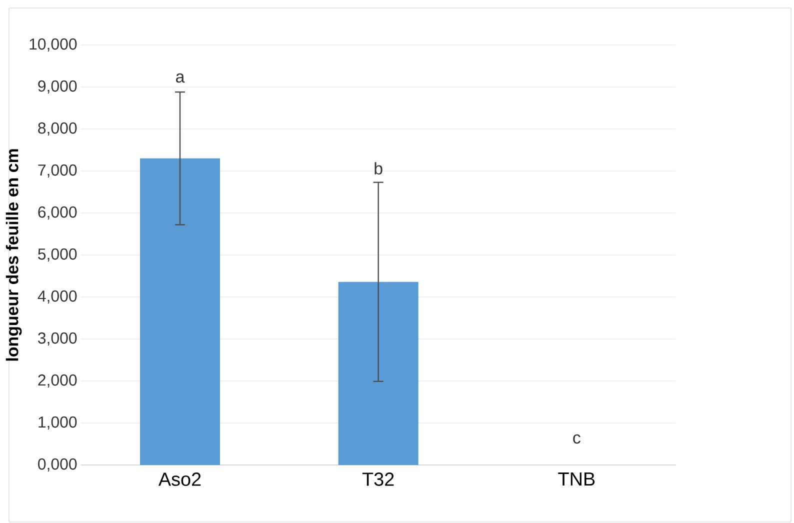 This screenshot has height=523, width=794. I want to click on y-tick-label: 6,000, so click(57, 213).